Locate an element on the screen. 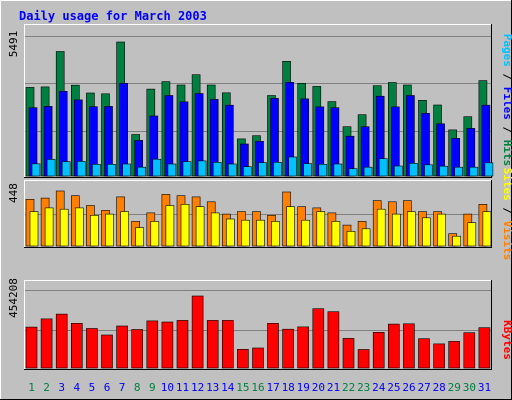  x-tick-label-day-13: 13 is located at coordinates (212, 387).